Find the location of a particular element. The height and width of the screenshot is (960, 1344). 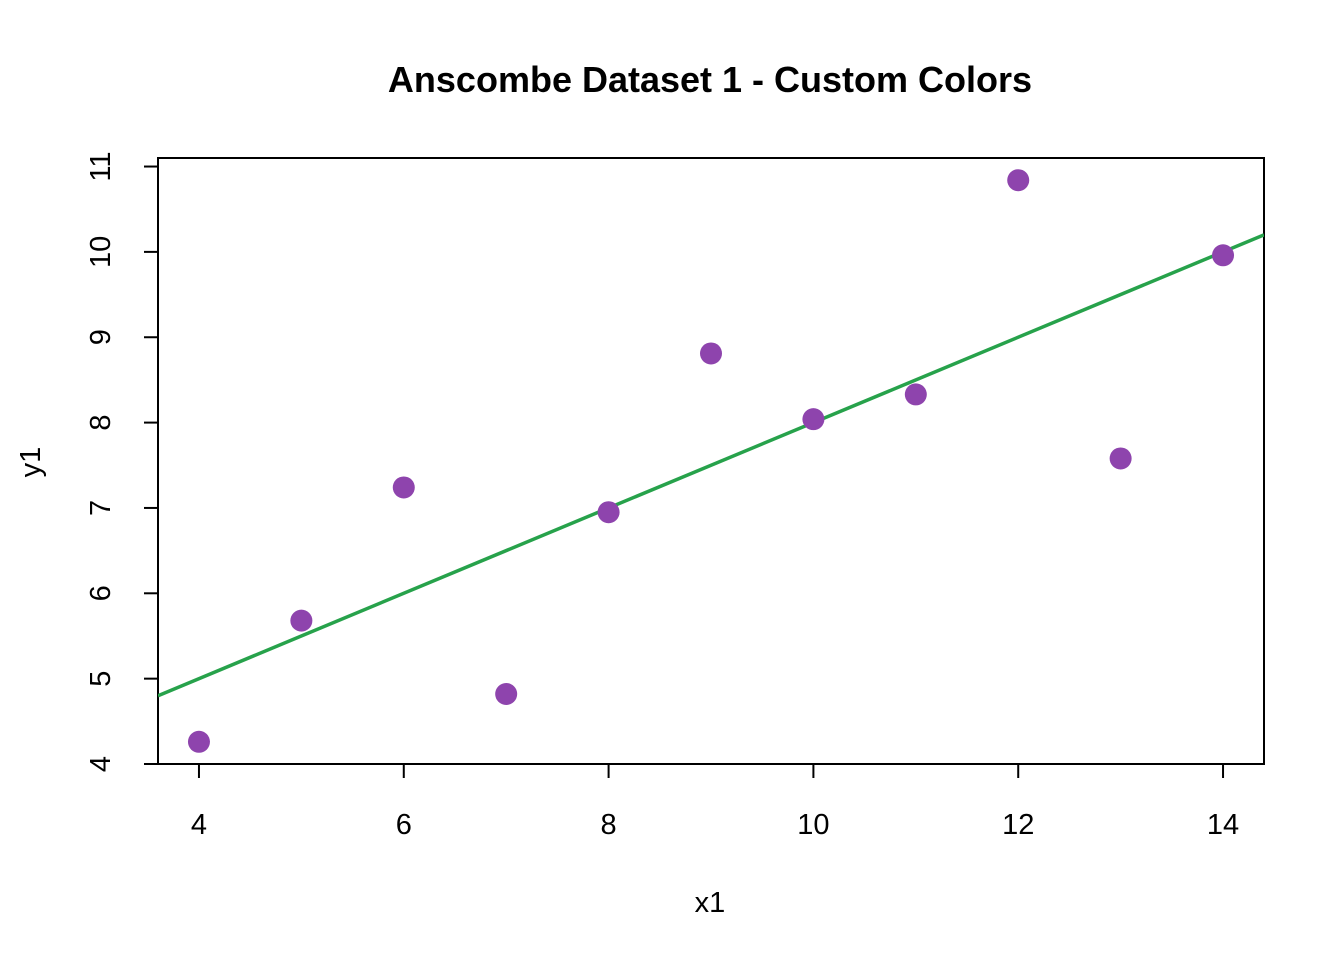

x-axis: 4 6 8 10 12 14 is located at coordinates (715, 802).